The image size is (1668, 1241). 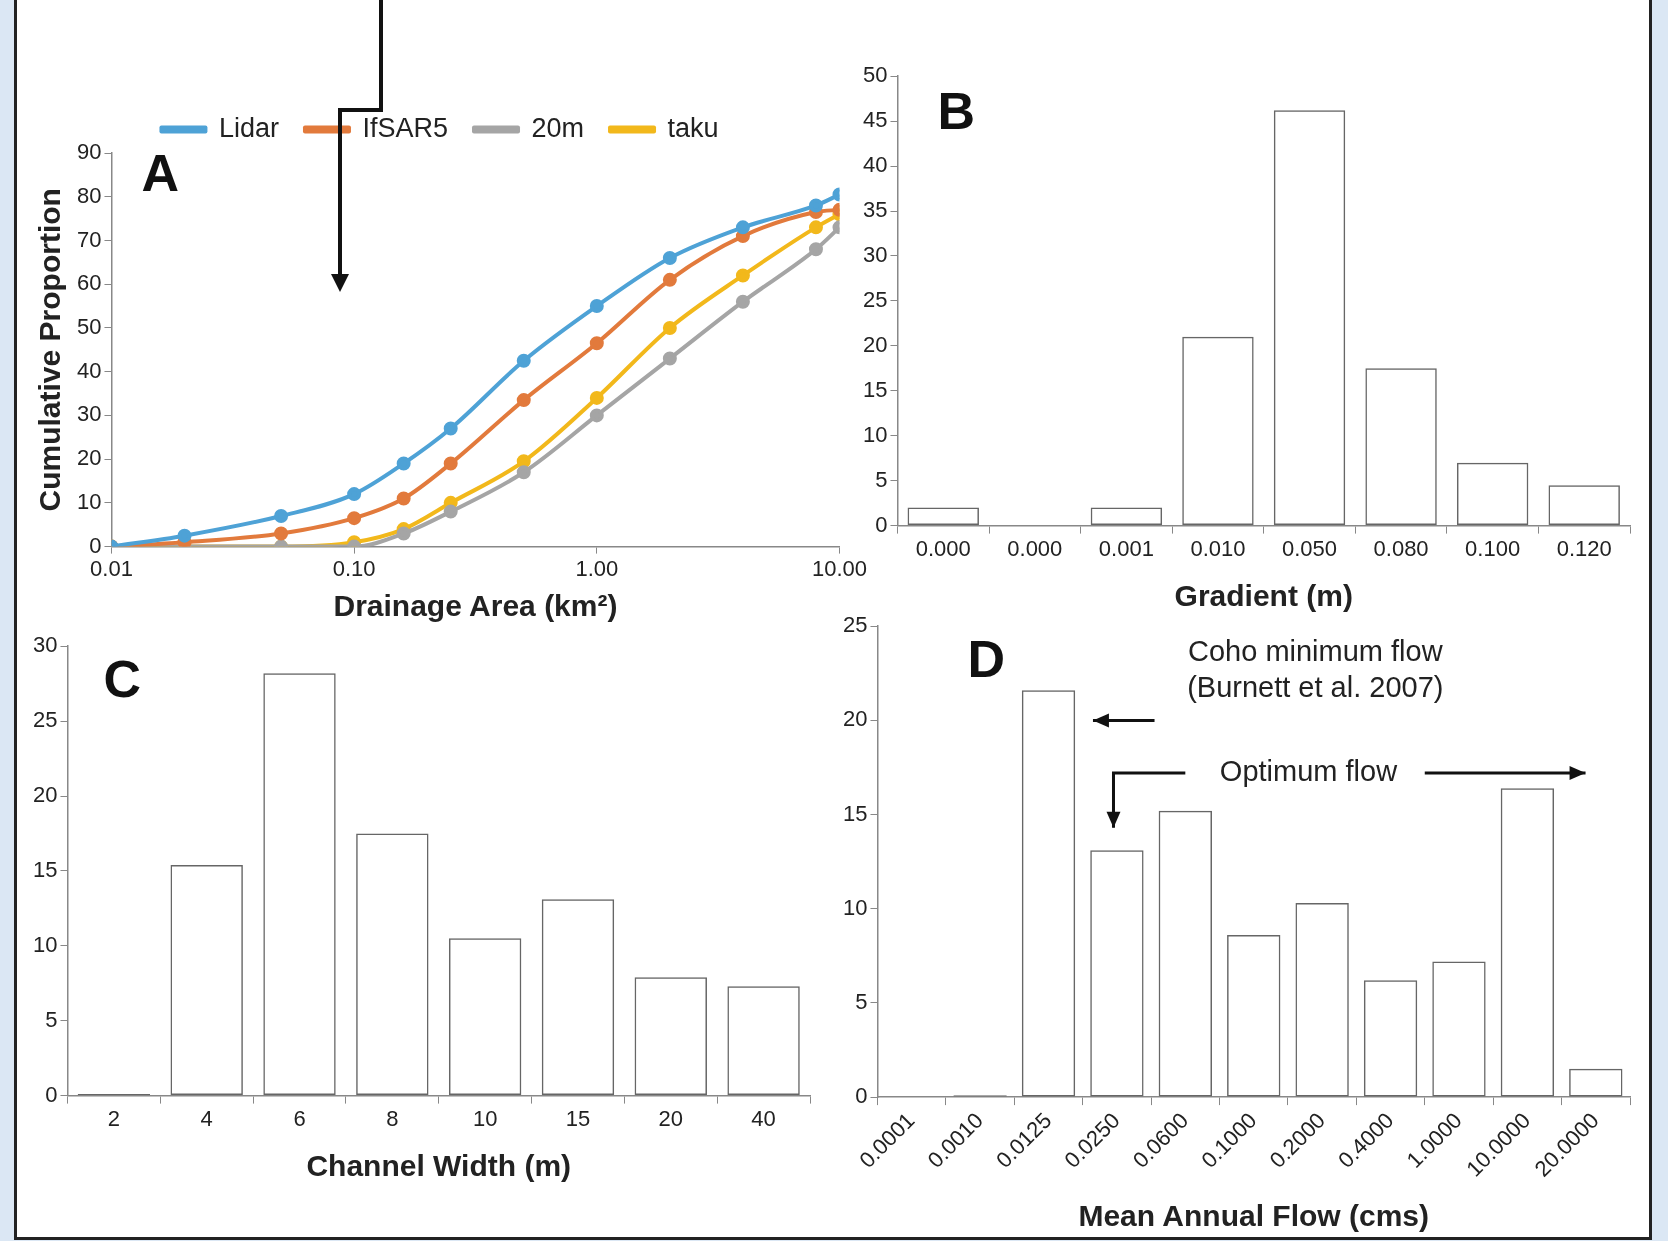 What do you see at coordinates (1218, 548) in the screenshot?
I see `x-tick-label: 0.010` at bounding box center [1218, 548].